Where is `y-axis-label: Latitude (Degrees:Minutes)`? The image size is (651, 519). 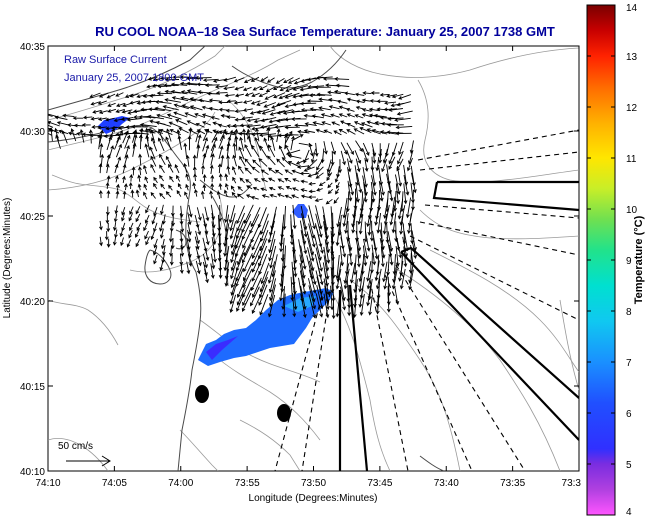 y-axis-label: Latitude (Degrees:Minutes) is located at coordinates (7, 258).